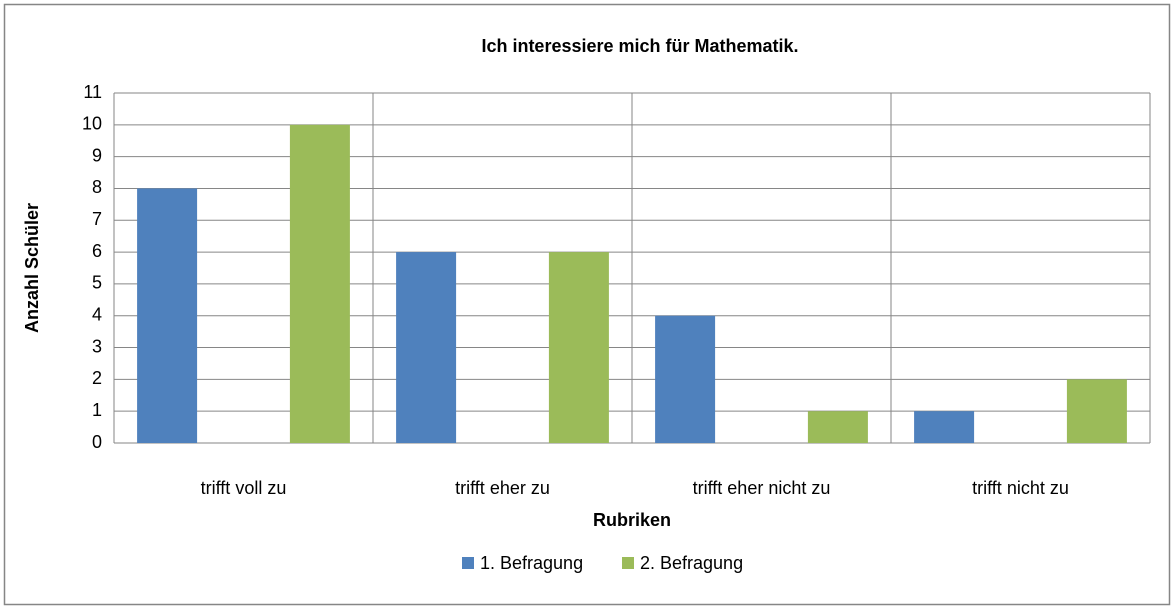 The image size is (1175, 610). Describe the element at coordinates (97, 314) in the screenshot. I see `y-tick-label: 4` at that location.